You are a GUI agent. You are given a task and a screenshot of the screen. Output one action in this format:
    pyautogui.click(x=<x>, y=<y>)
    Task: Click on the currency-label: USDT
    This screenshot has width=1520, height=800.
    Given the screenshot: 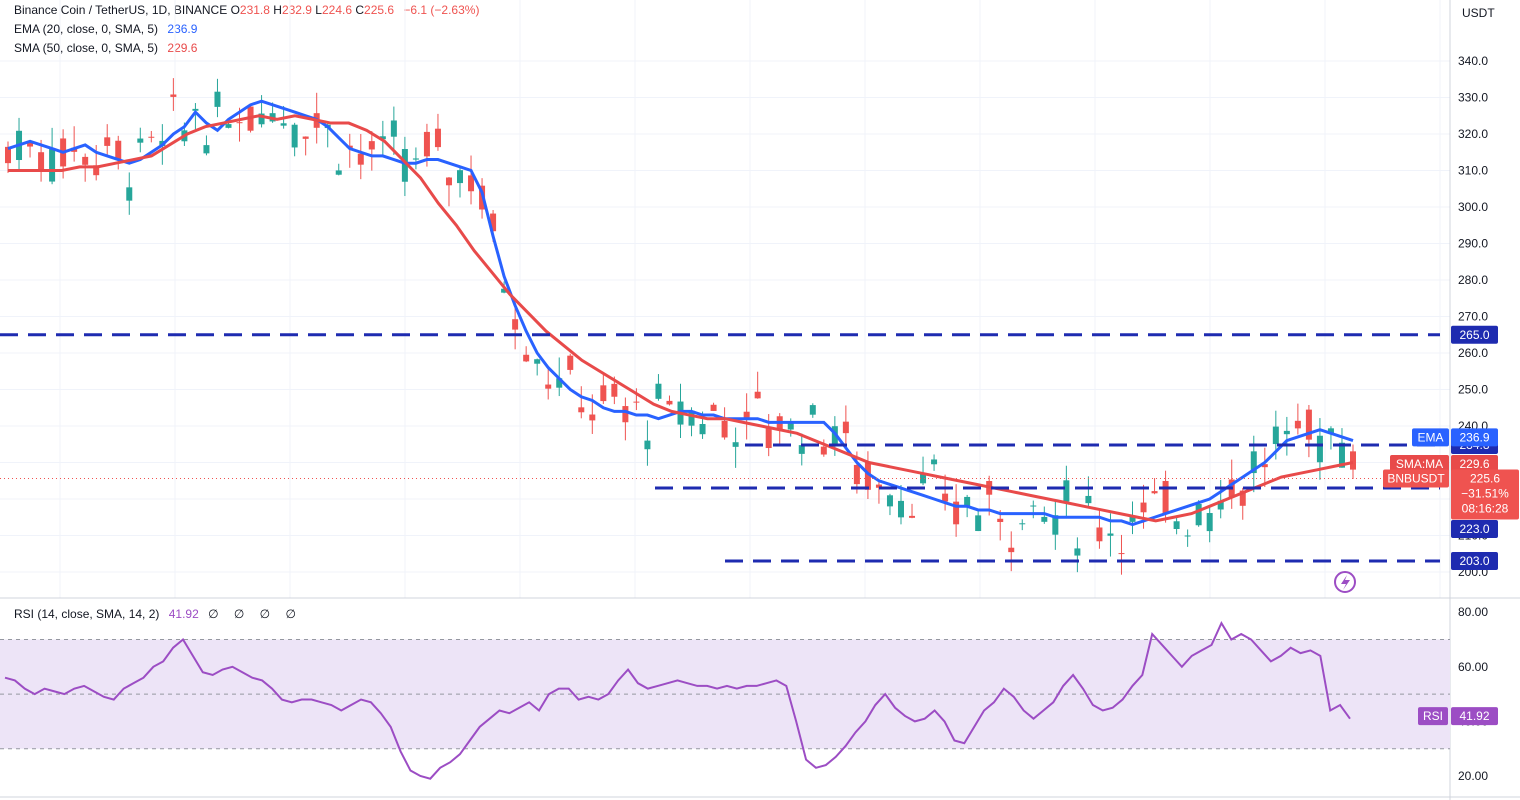 What is the action you would take?
    pyautogui.click(x=1478, y=13)
    